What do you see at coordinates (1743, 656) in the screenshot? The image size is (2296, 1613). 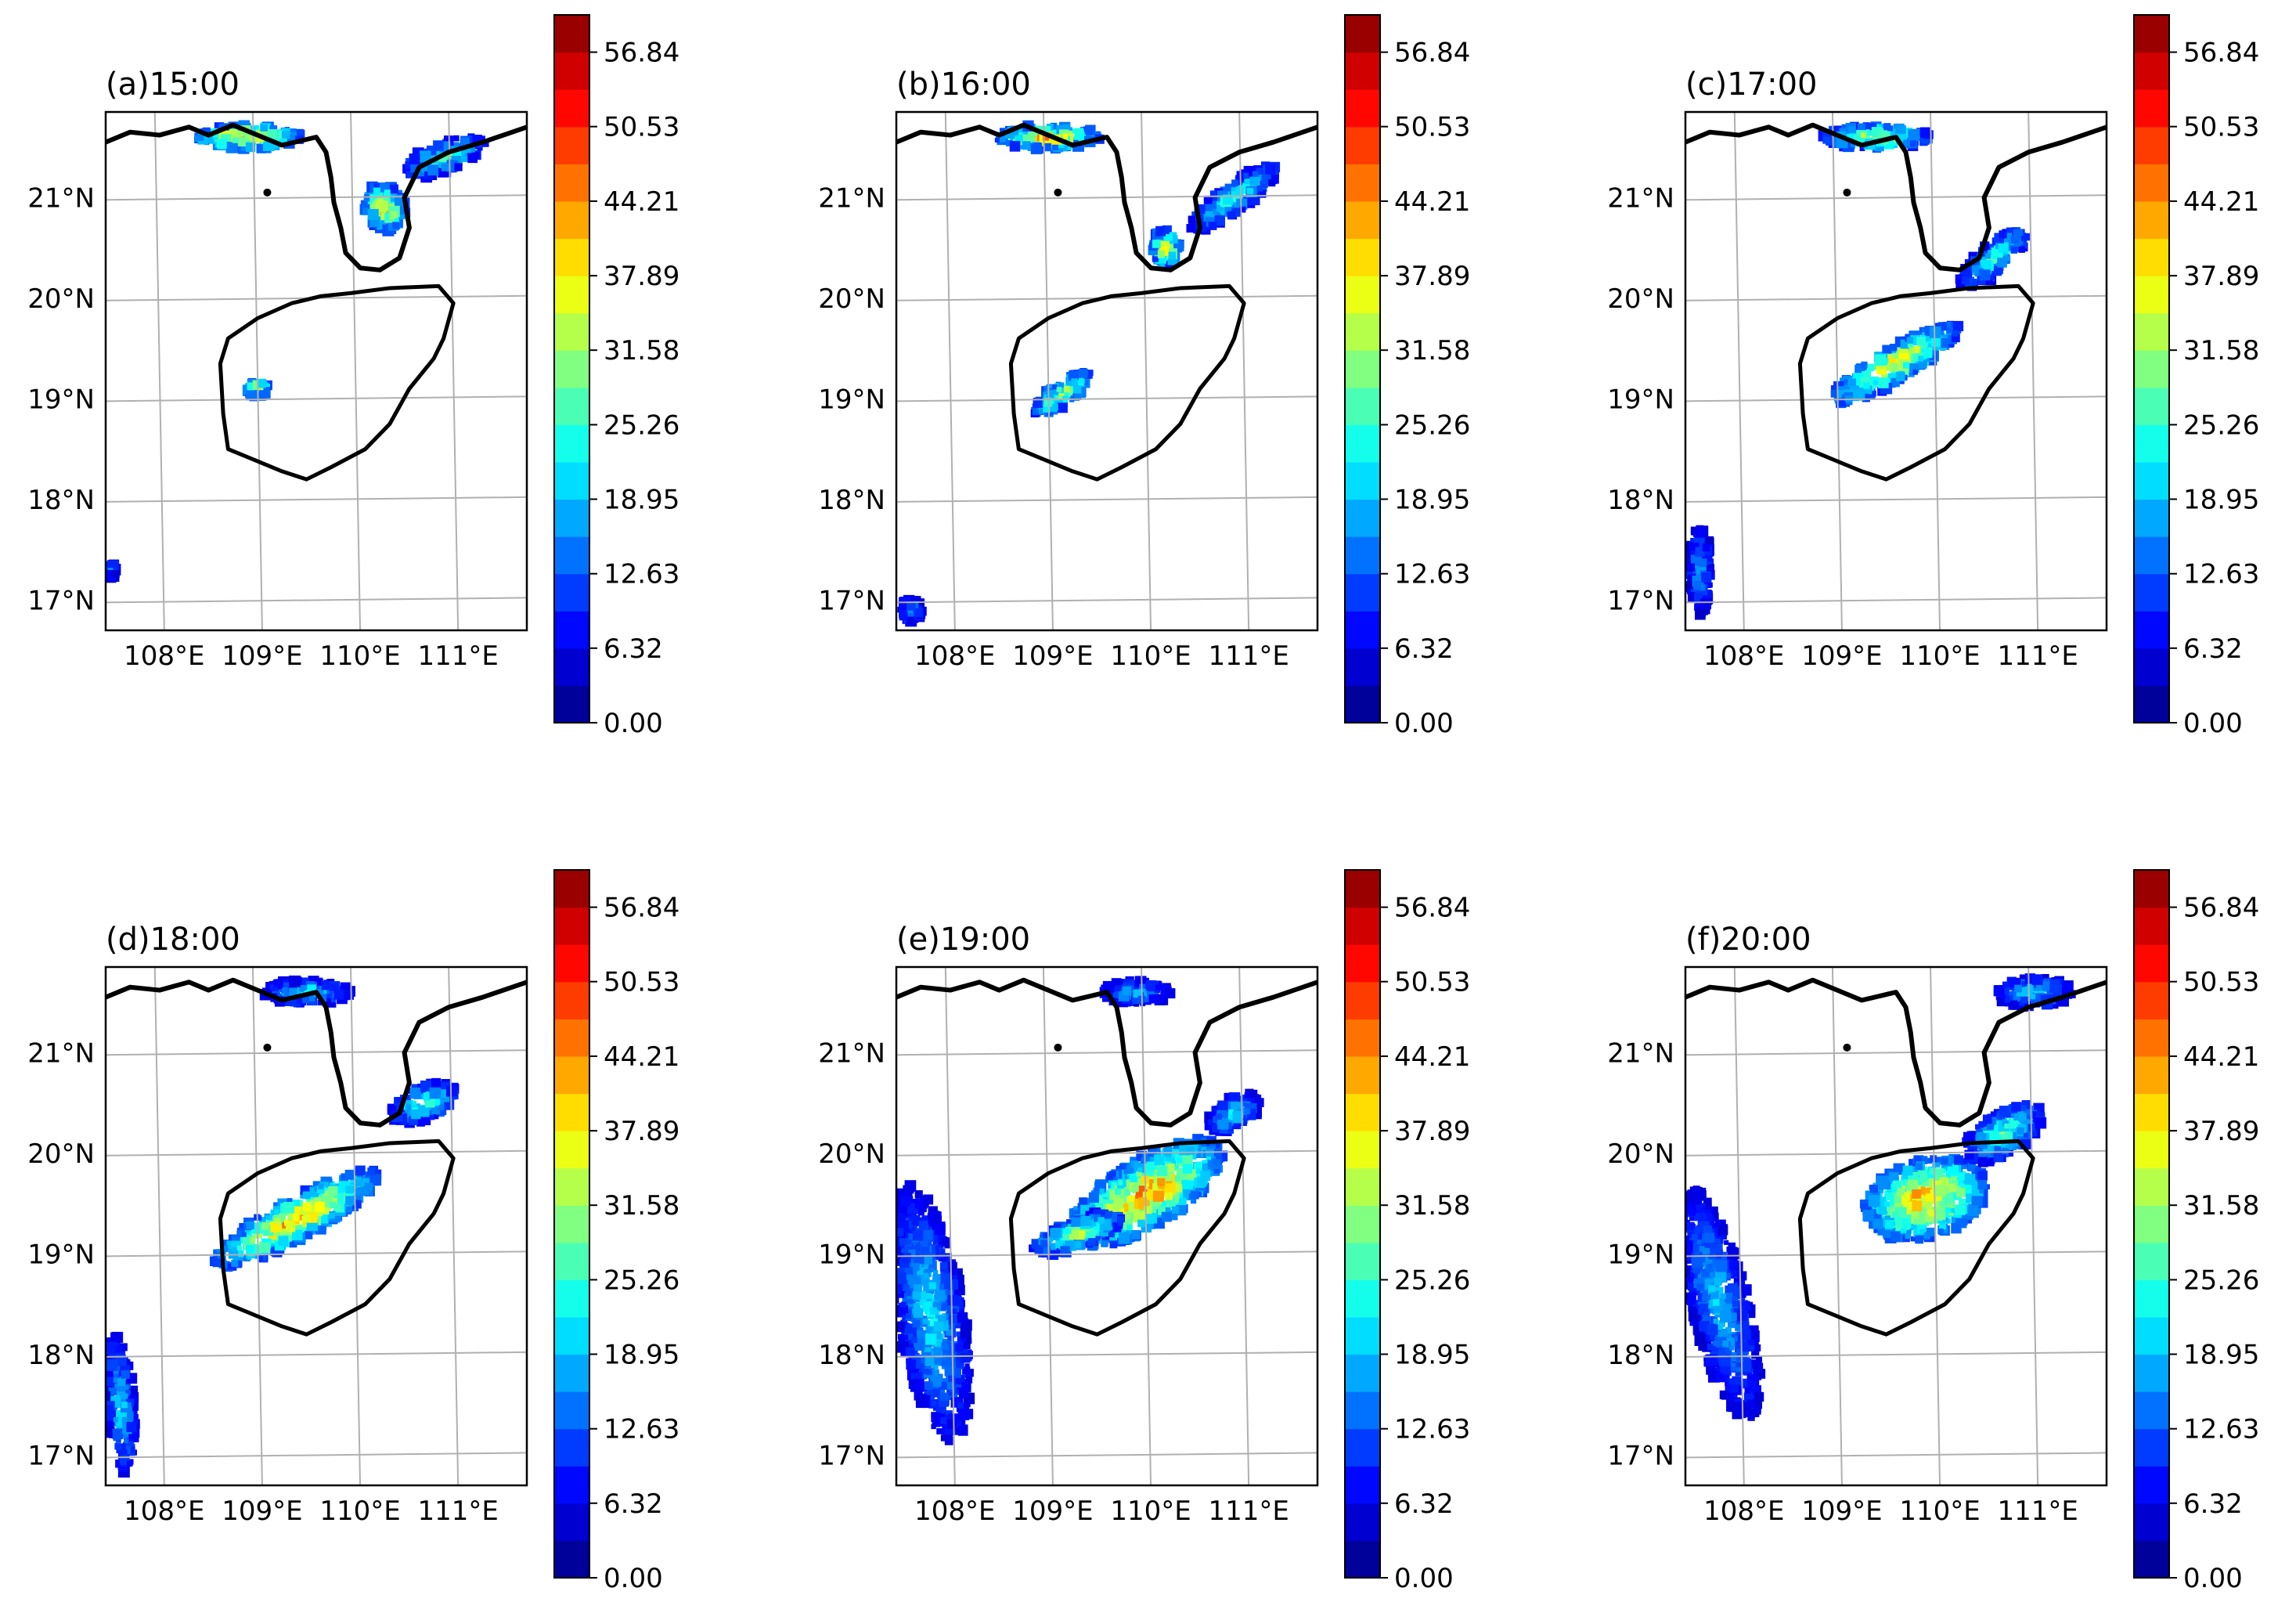 I see `lon-tick-label: 108°E` at bounding box center [1743, 656].